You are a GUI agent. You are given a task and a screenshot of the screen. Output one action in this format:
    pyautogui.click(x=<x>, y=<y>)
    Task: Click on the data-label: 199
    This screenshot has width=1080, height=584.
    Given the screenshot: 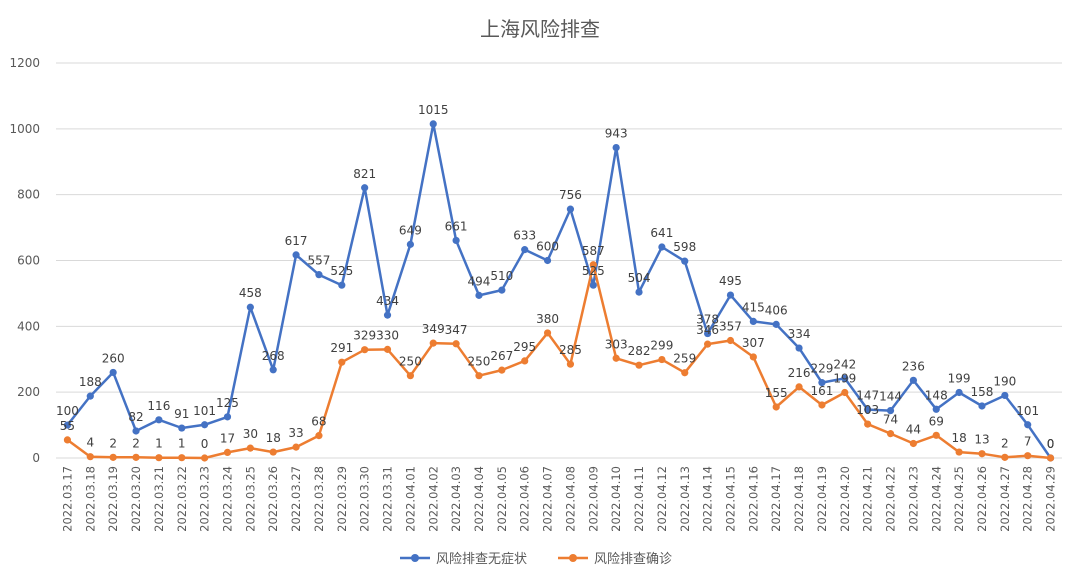 What is the action you would take?
    pyautogui.click(x=844, y=378)
    